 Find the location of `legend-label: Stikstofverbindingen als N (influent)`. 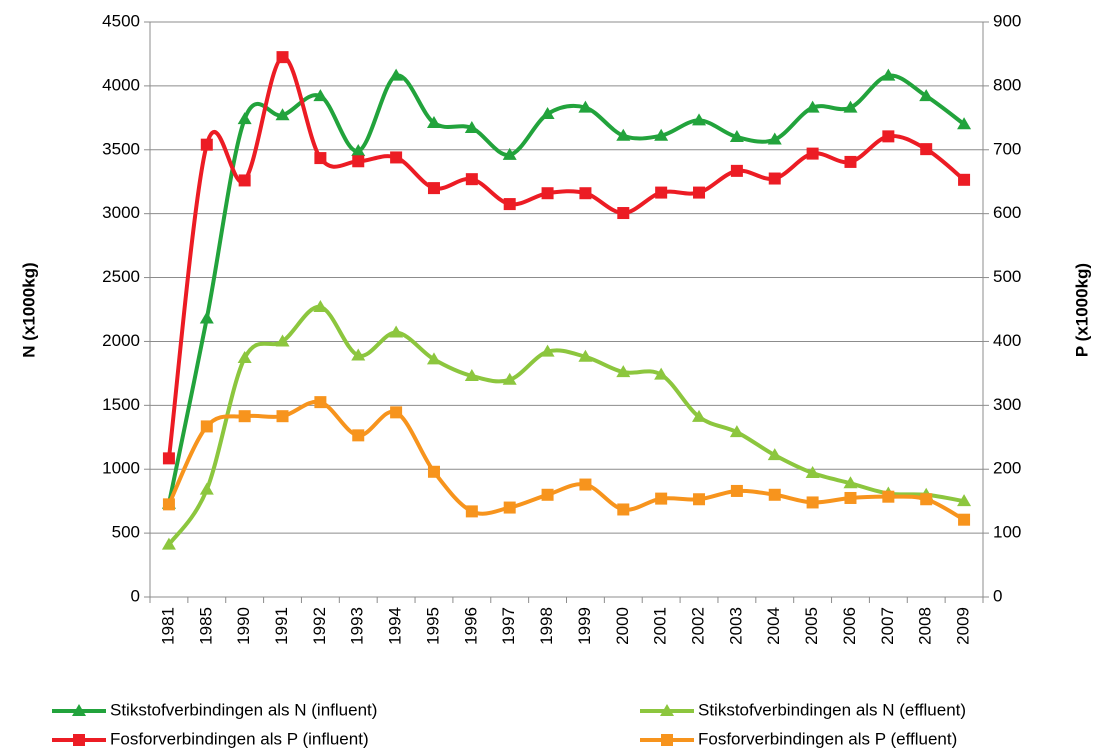

legend-label: Stikstofverbindingen als N (influent) is located at coordinates (243, 709).